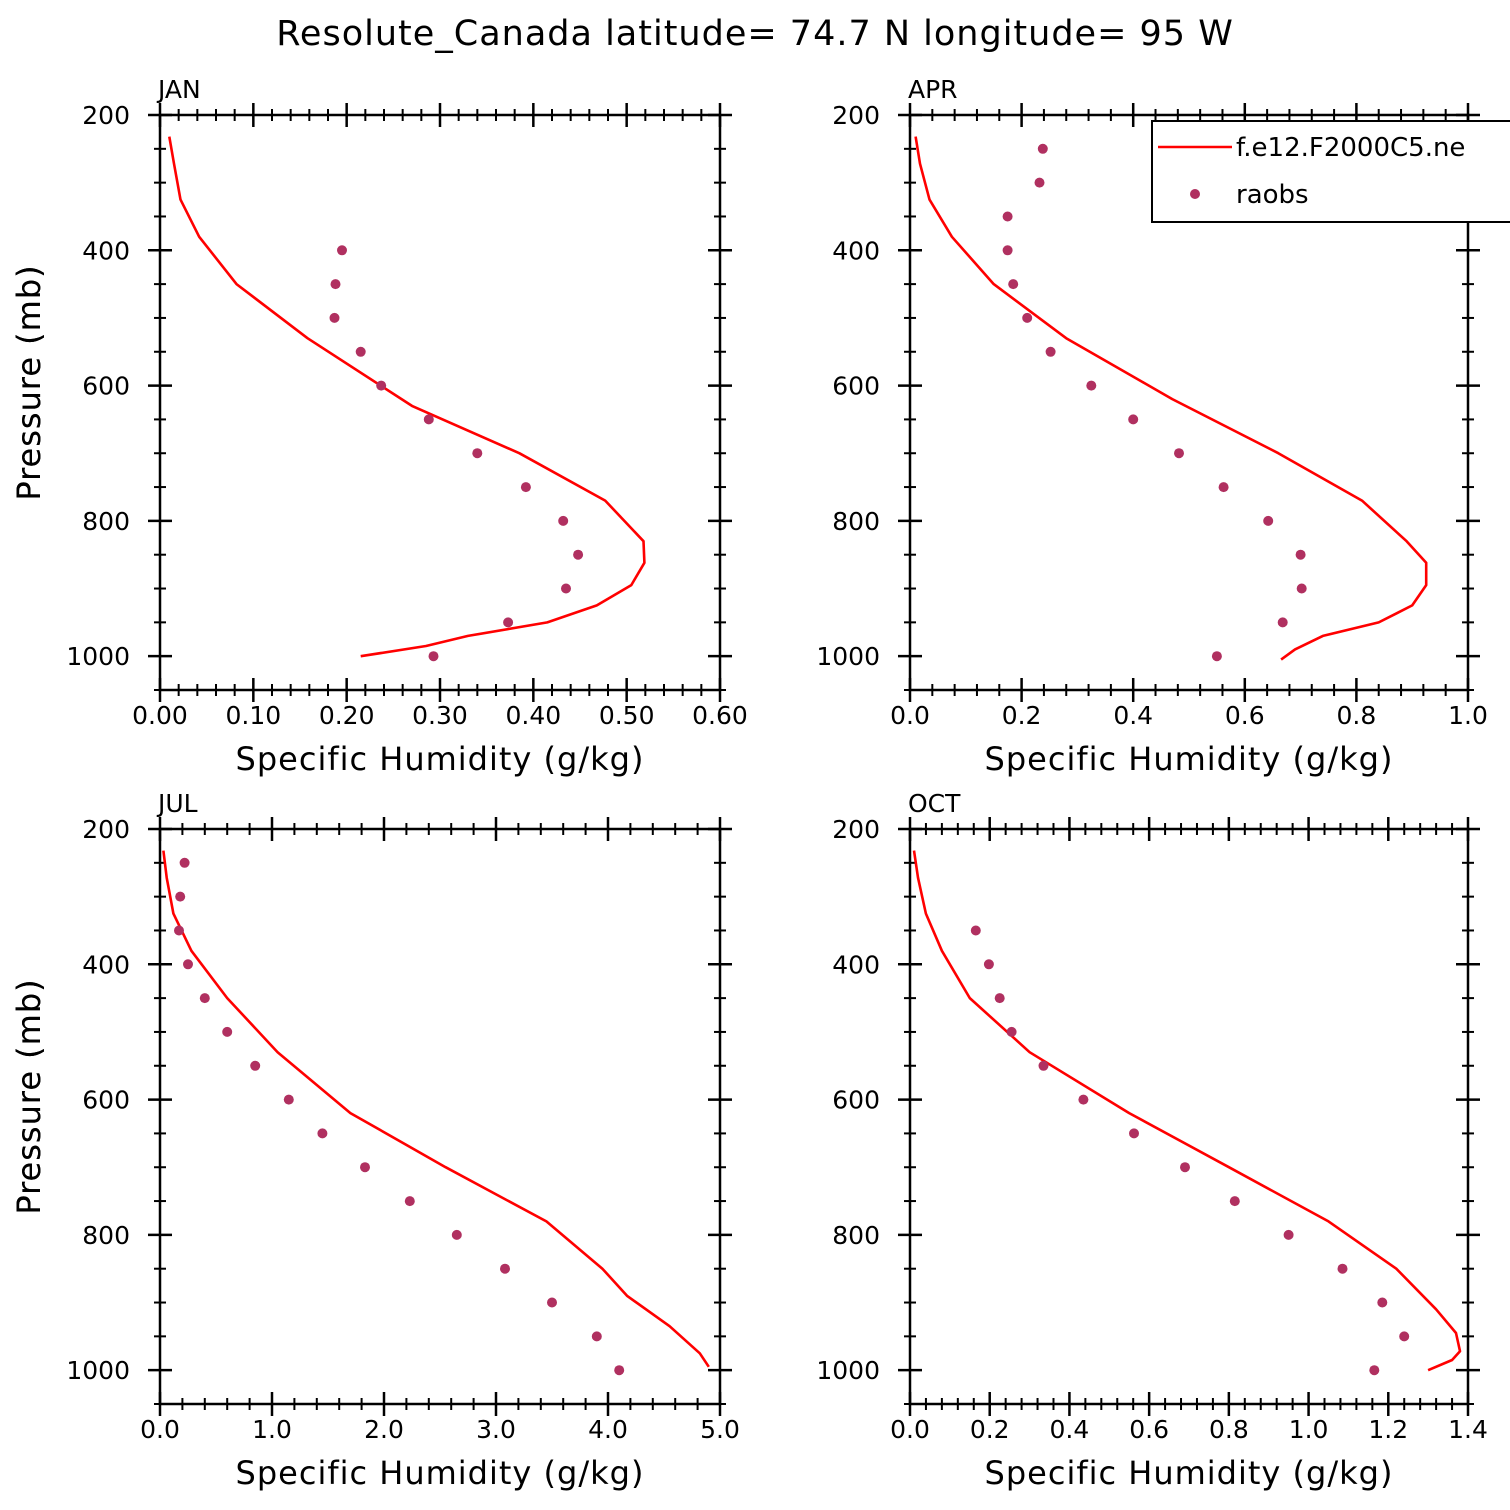 Image resolution: width=1510 pixels, height=1510 pixels. I want to click on x-tick-label: 5.0, so click(720, 1429).